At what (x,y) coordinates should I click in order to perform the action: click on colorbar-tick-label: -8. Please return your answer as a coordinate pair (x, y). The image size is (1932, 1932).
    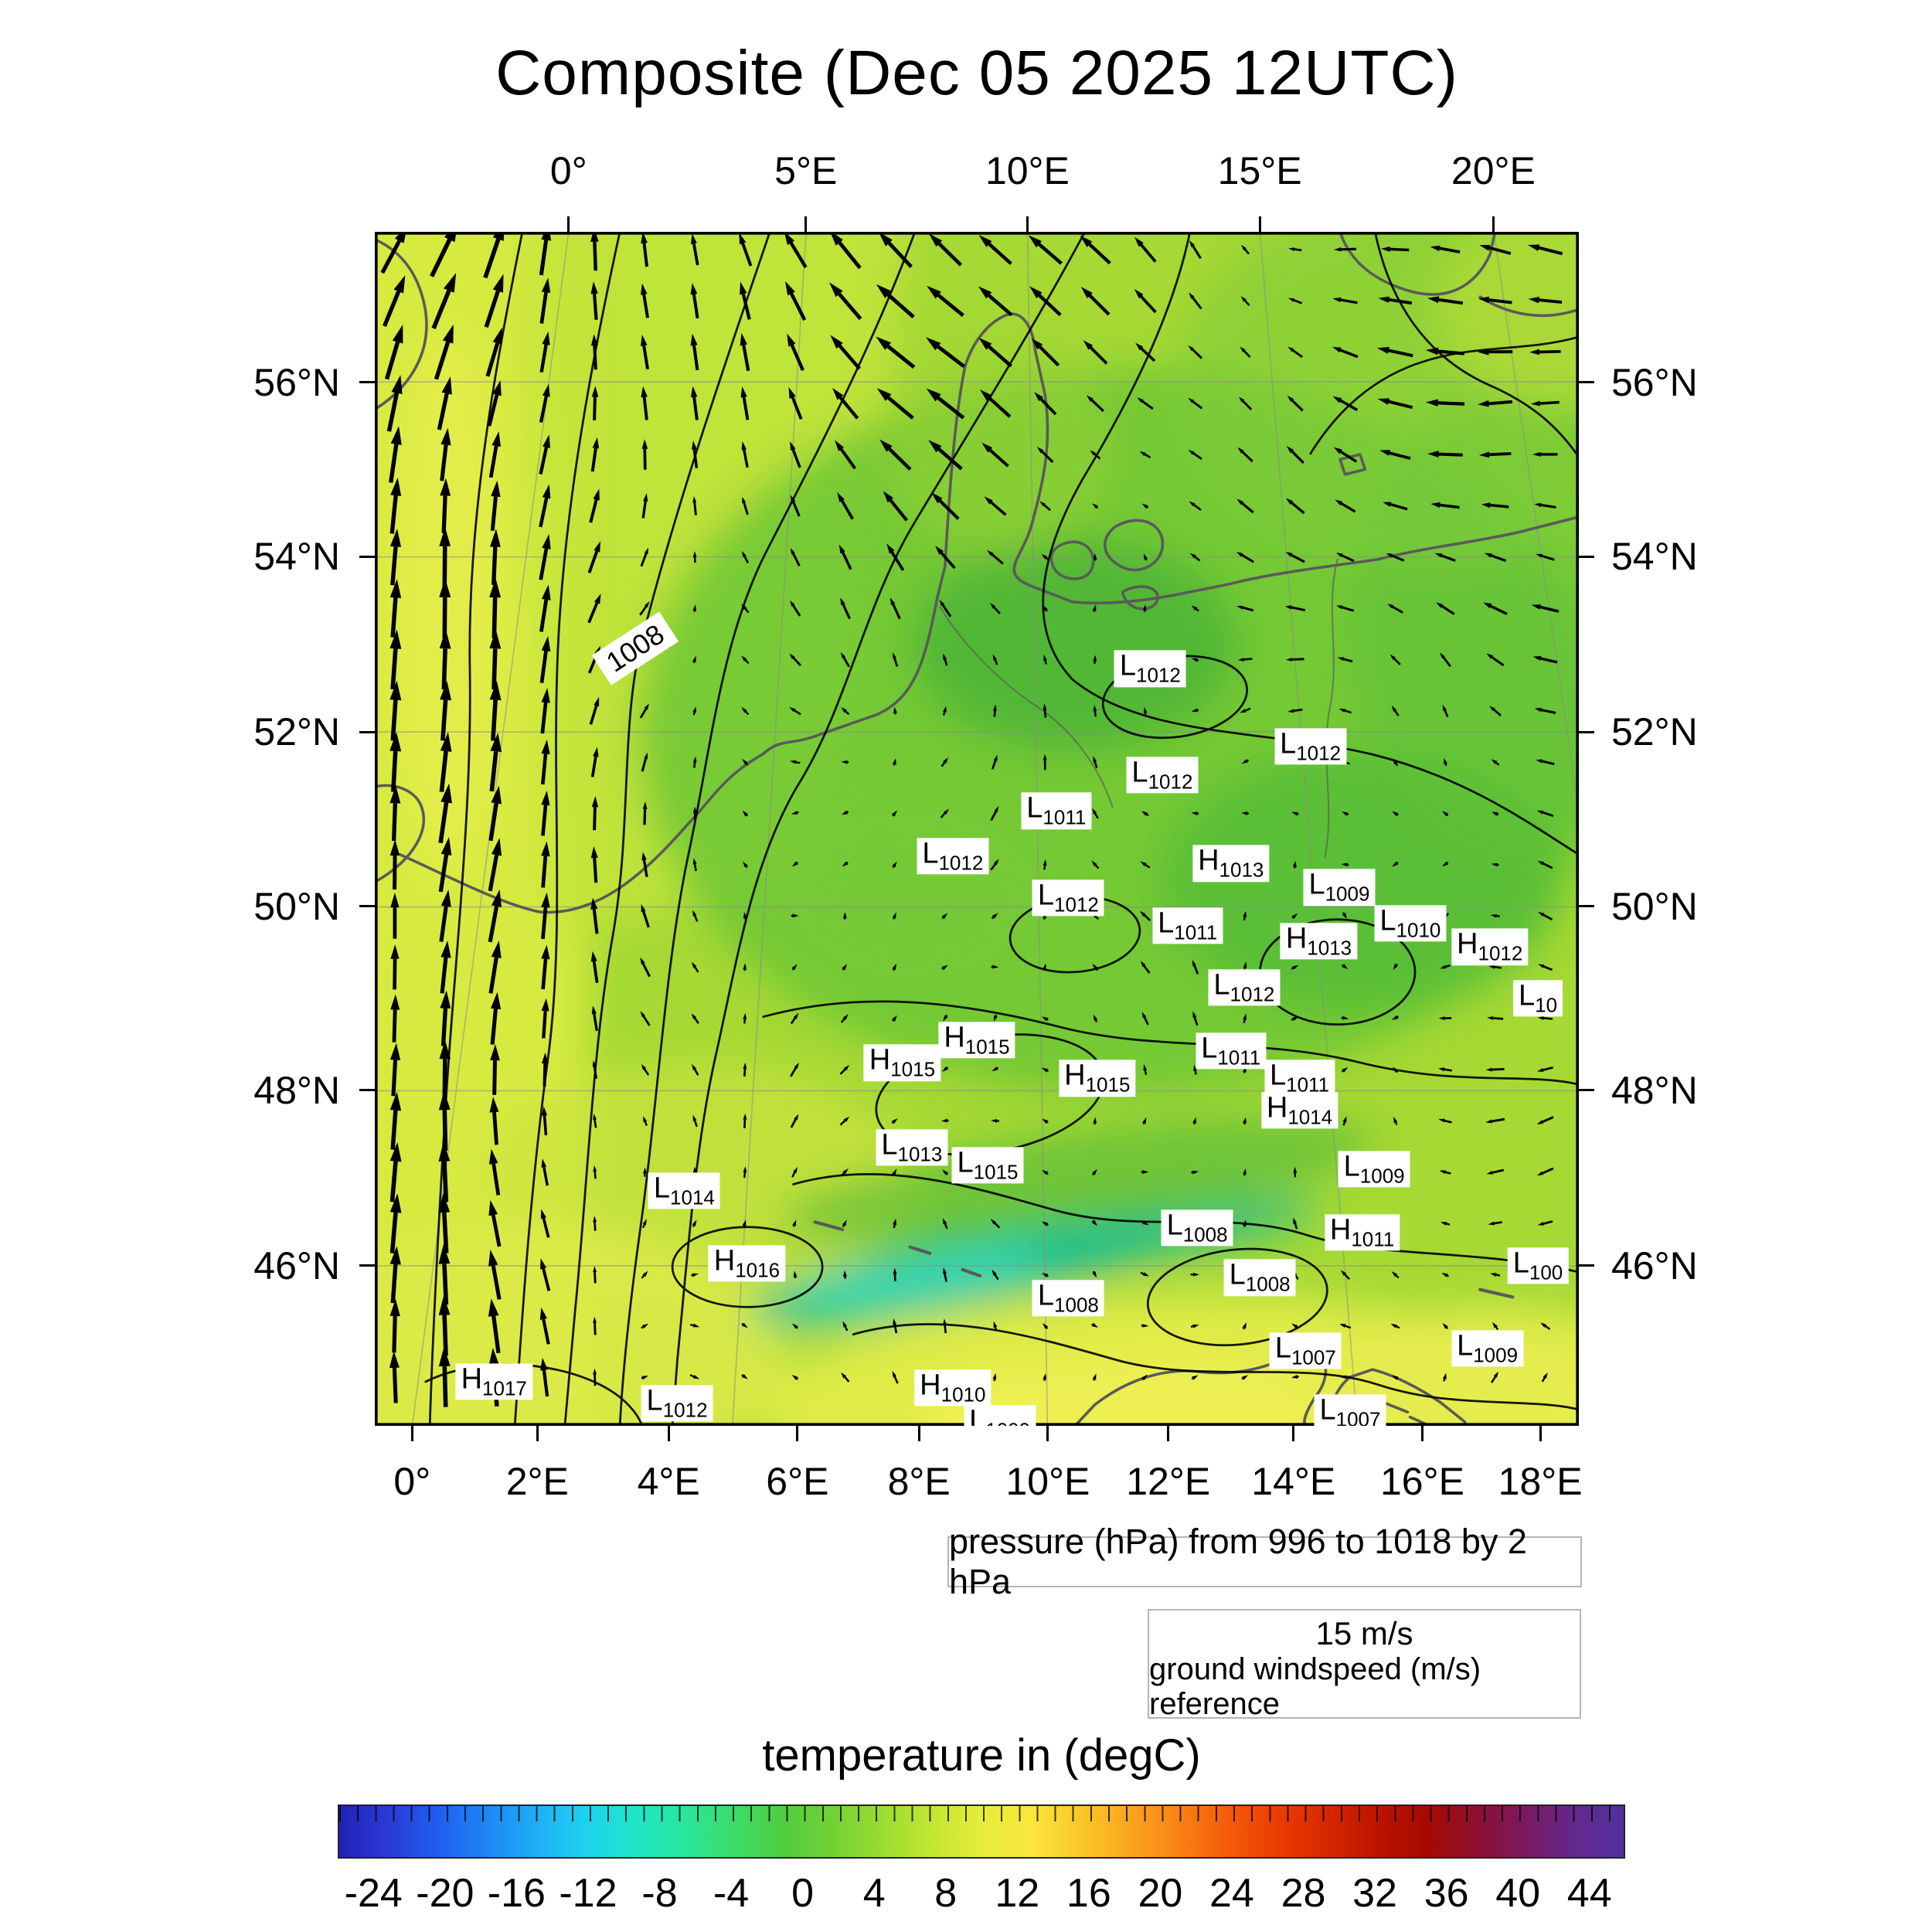
    Looking at the image, I should click on (660, 1894).